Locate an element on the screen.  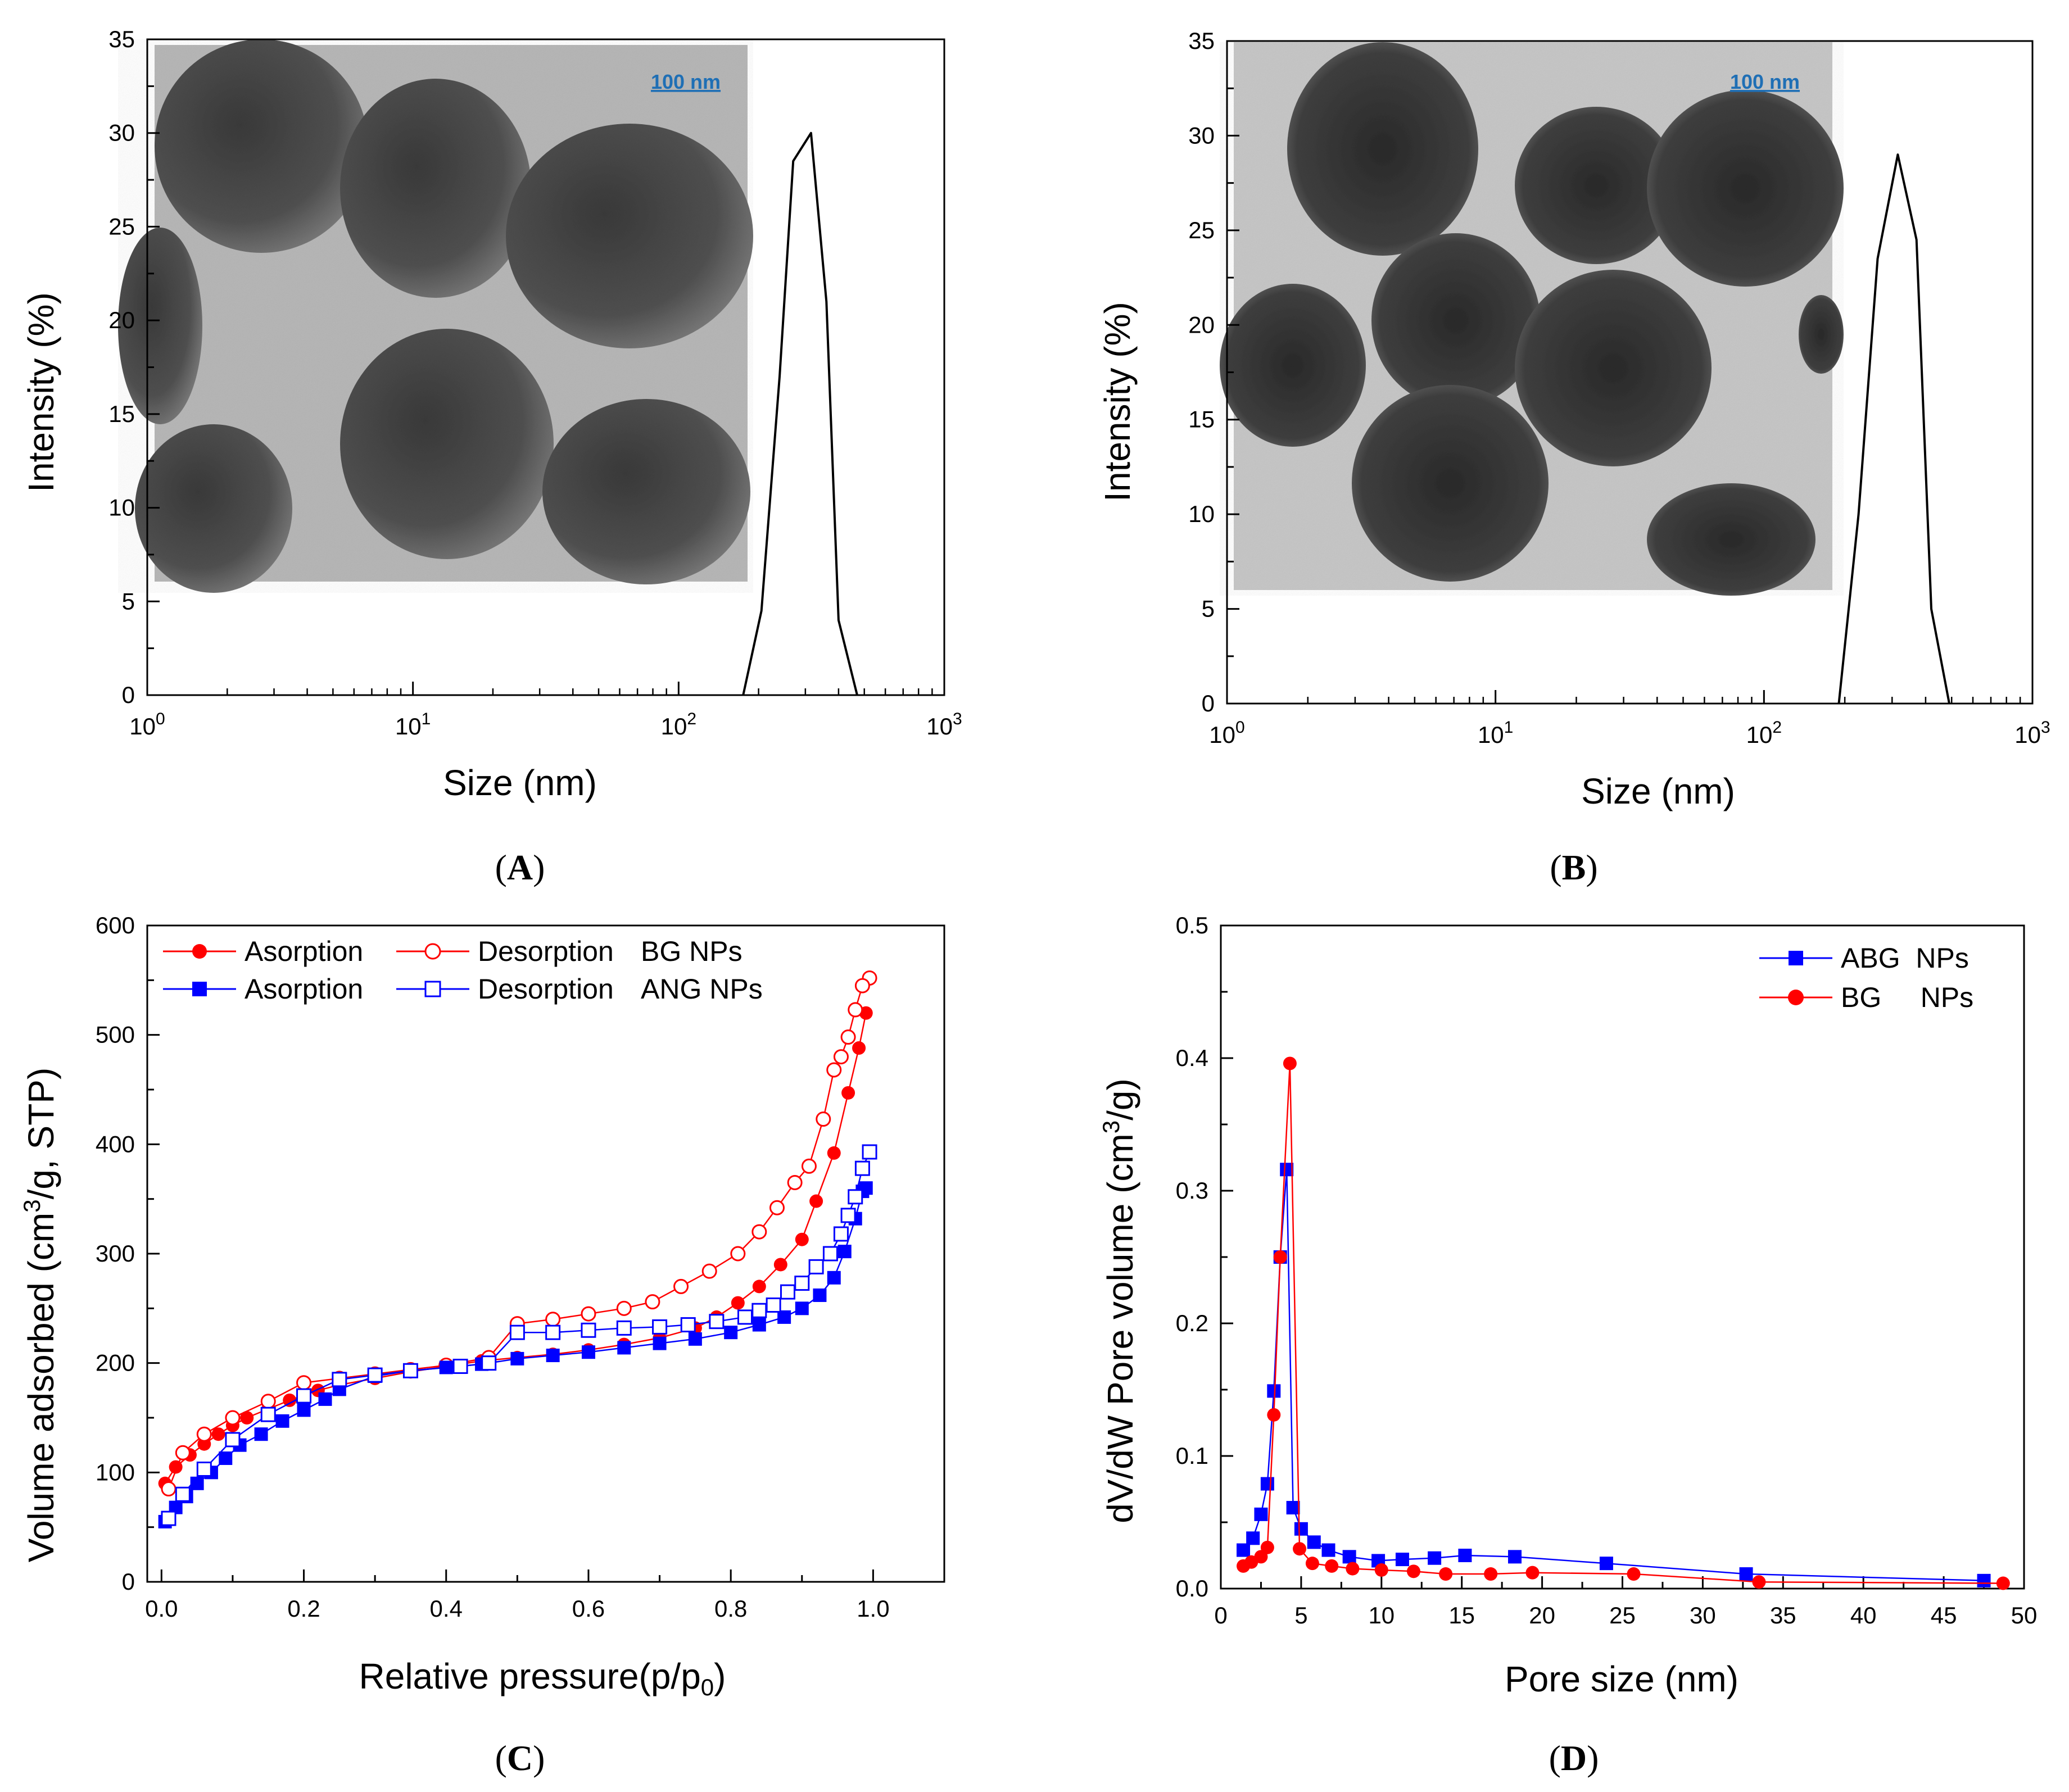
panel-d-xtick-label: 0 is located at coordinates (1221, 1615).